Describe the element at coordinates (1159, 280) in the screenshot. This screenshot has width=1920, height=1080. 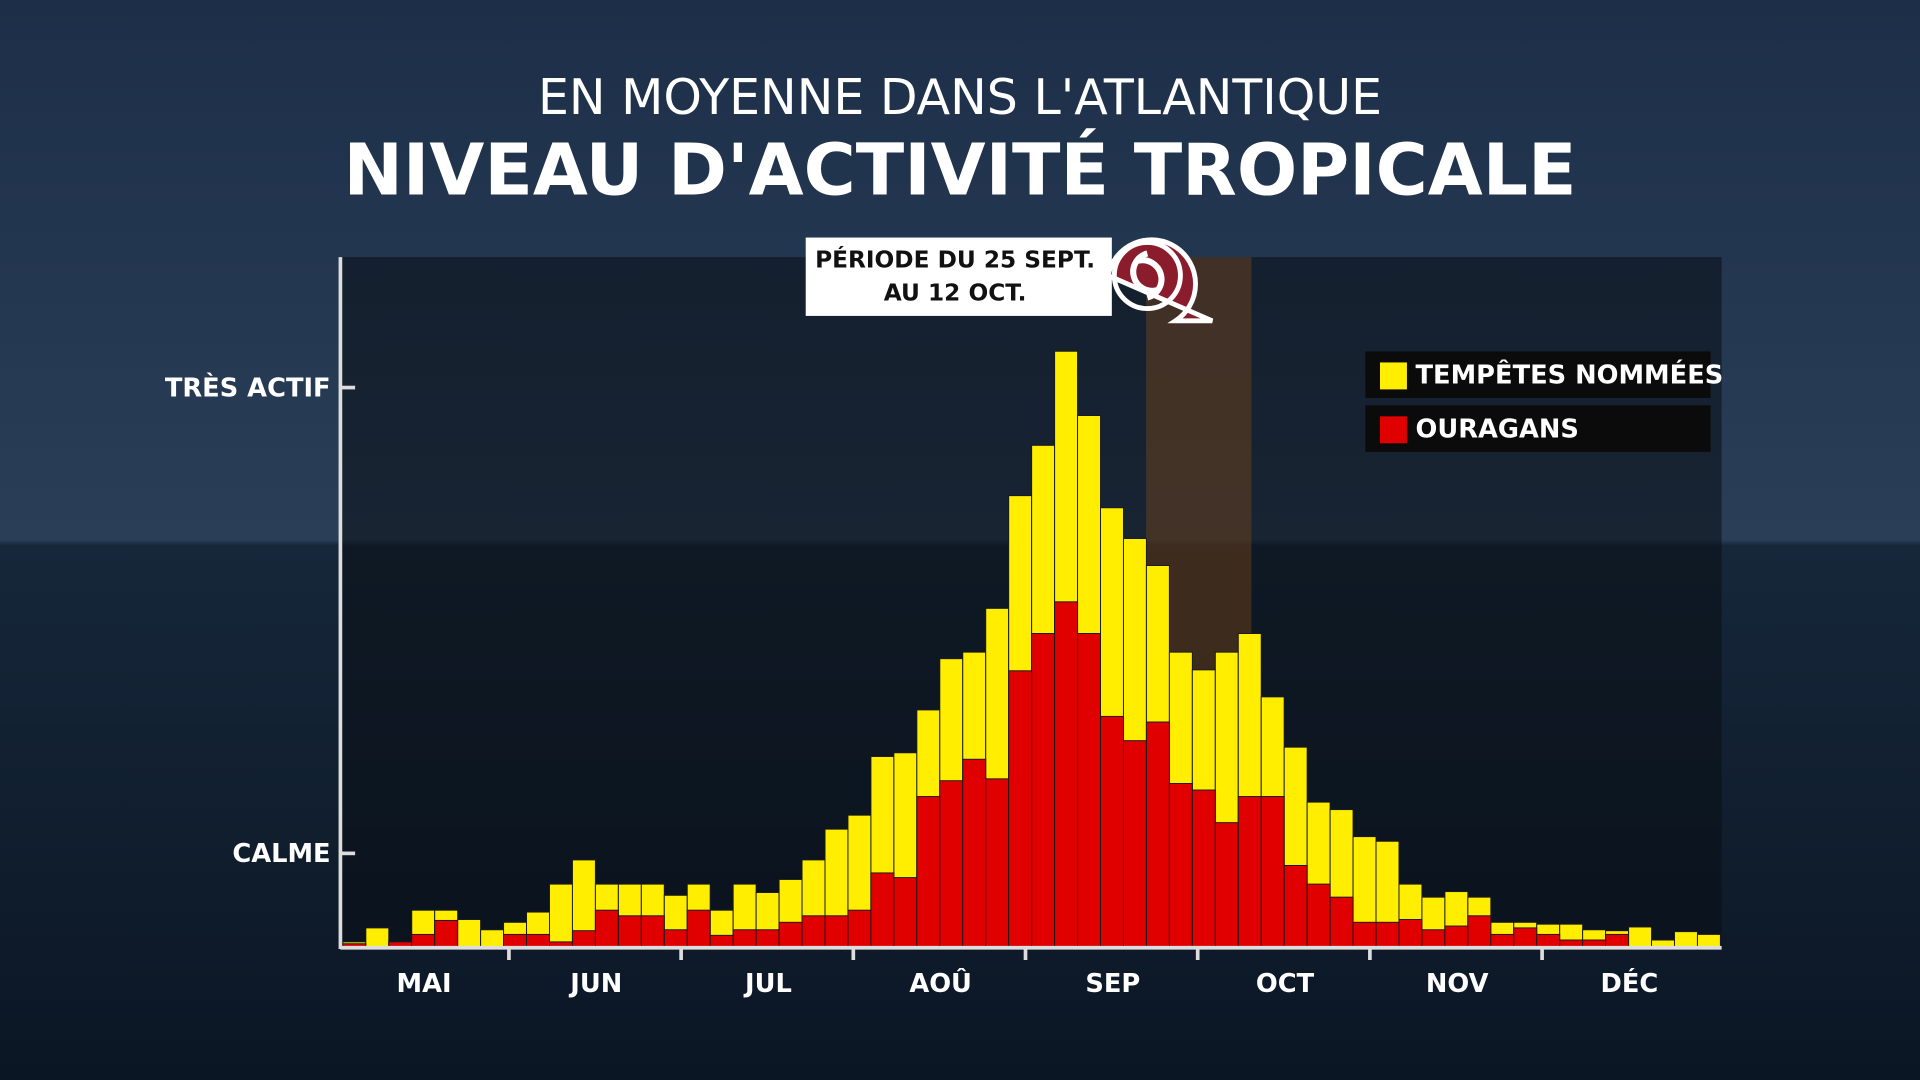
I see `hurricane-icon` at that location.